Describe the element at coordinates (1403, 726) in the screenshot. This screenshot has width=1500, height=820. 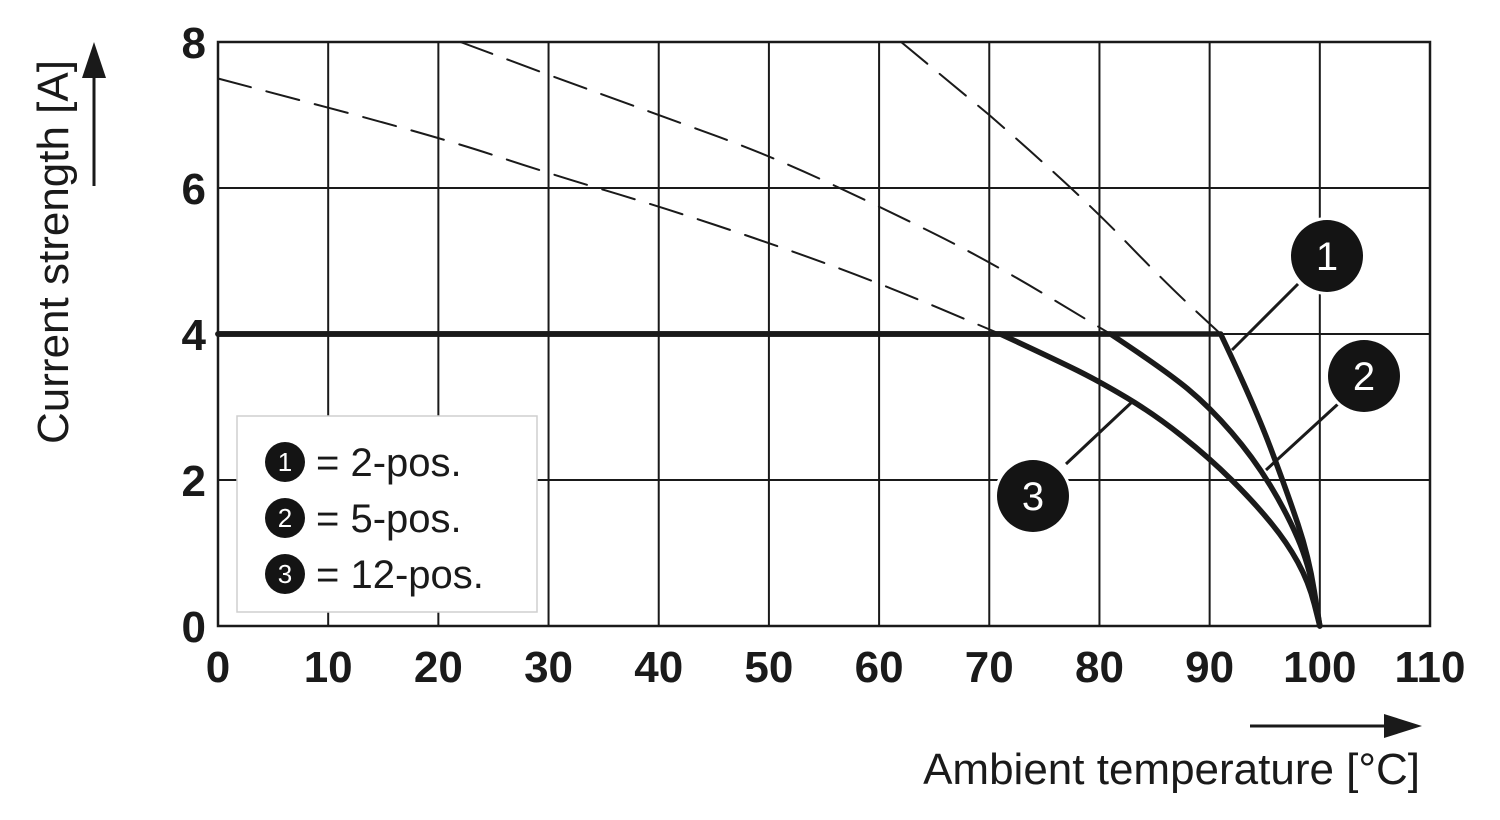
I see `x-axis-arrow-head` at that location.